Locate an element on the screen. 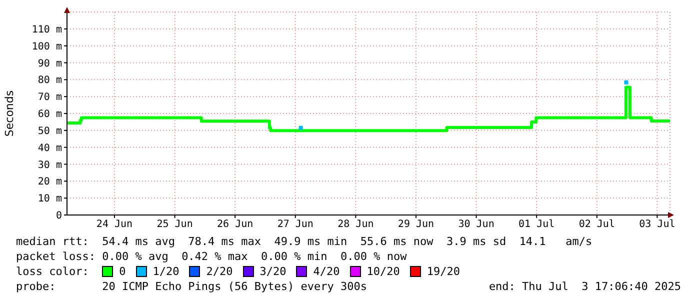 This screenshot has height=297, width=697. text: median rtt: 54.4 ms avg 78.4 ms max 49.9 ms min 55.6 ms now 3.9 ms sd 14.1 am/s is located at coordinates (305, 241).